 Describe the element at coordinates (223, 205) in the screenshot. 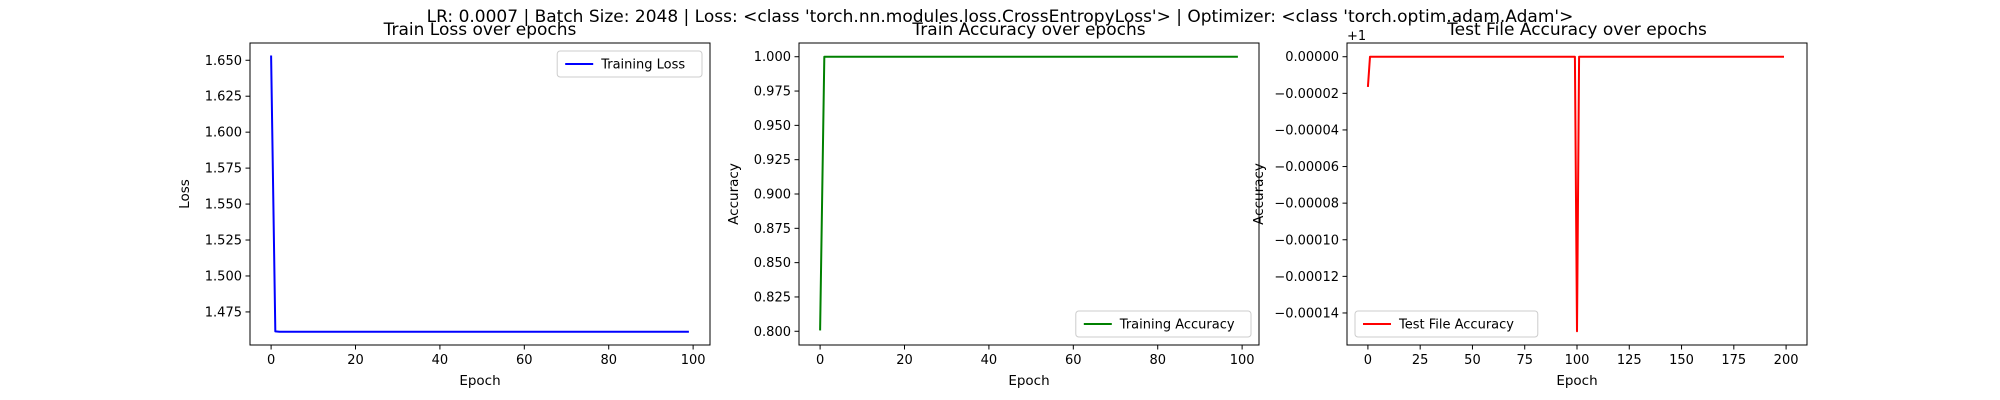

I see `y-tick-label: 1.550` at that location.